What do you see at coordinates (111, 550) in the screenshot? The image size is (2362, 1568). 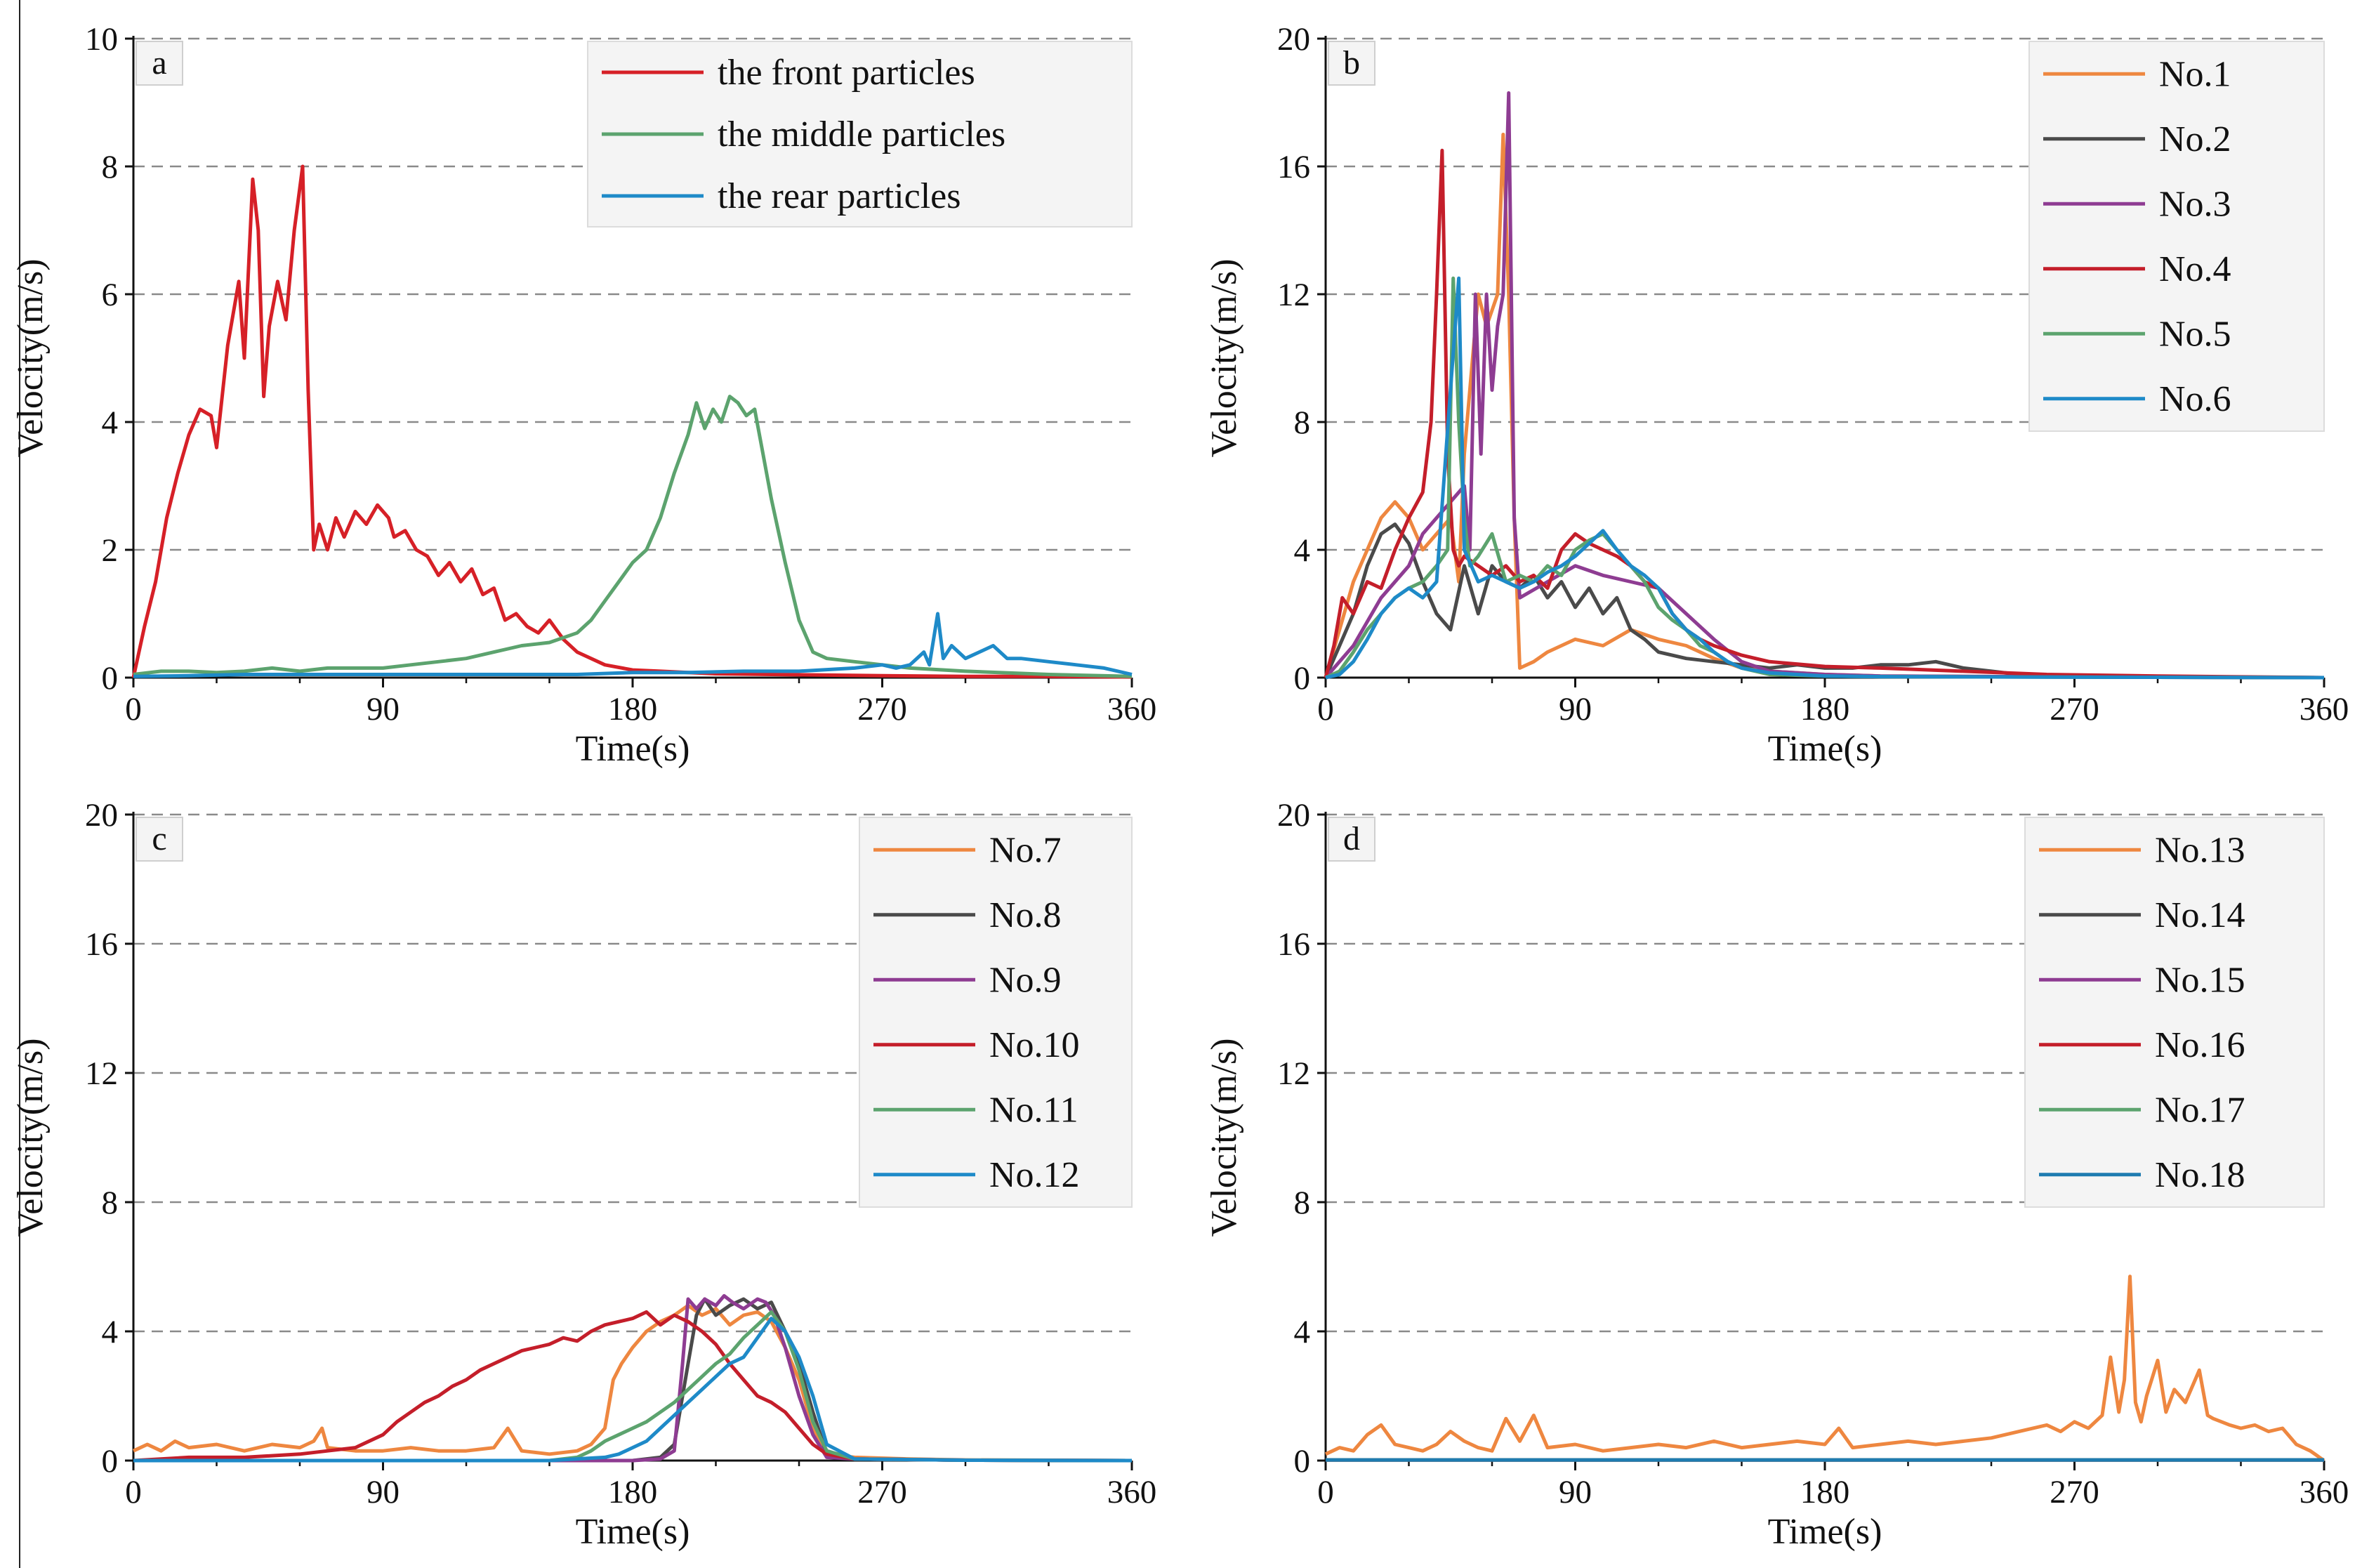 I see `y-tick-label: 2` at bounding box center [111, 550].